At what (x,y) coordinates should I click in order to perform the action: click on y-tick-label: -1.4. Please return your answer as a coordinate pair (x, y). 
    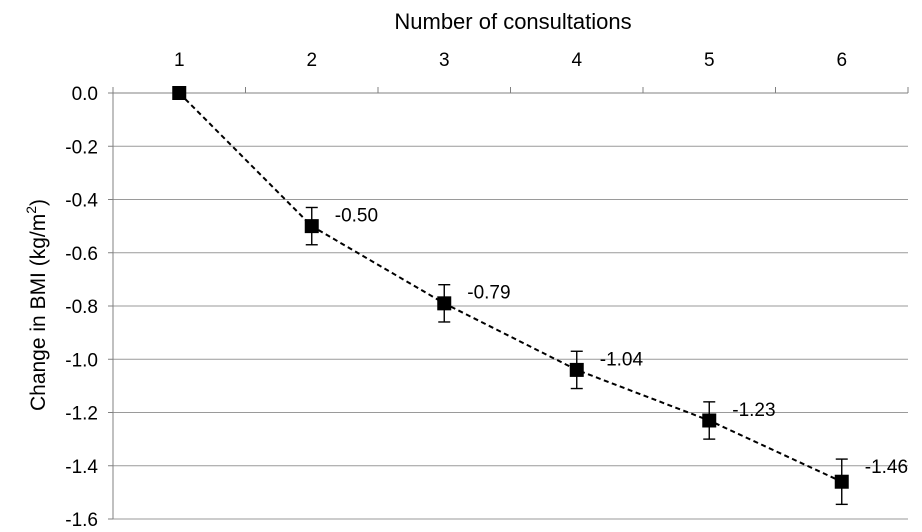
    Looking at the image, I should click on (81, 467).